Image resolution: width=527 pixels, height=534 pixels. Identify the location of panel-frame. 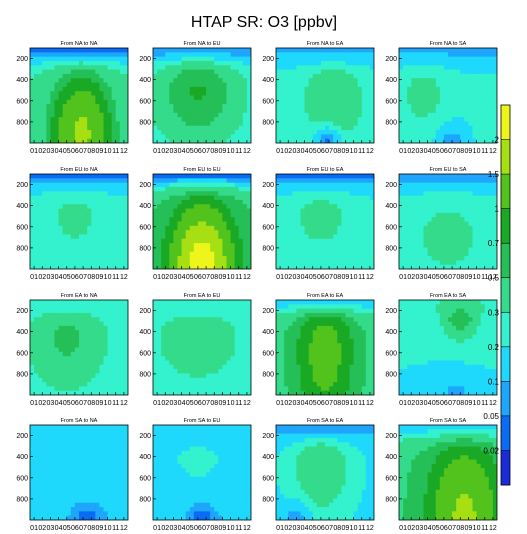
(202, 221).